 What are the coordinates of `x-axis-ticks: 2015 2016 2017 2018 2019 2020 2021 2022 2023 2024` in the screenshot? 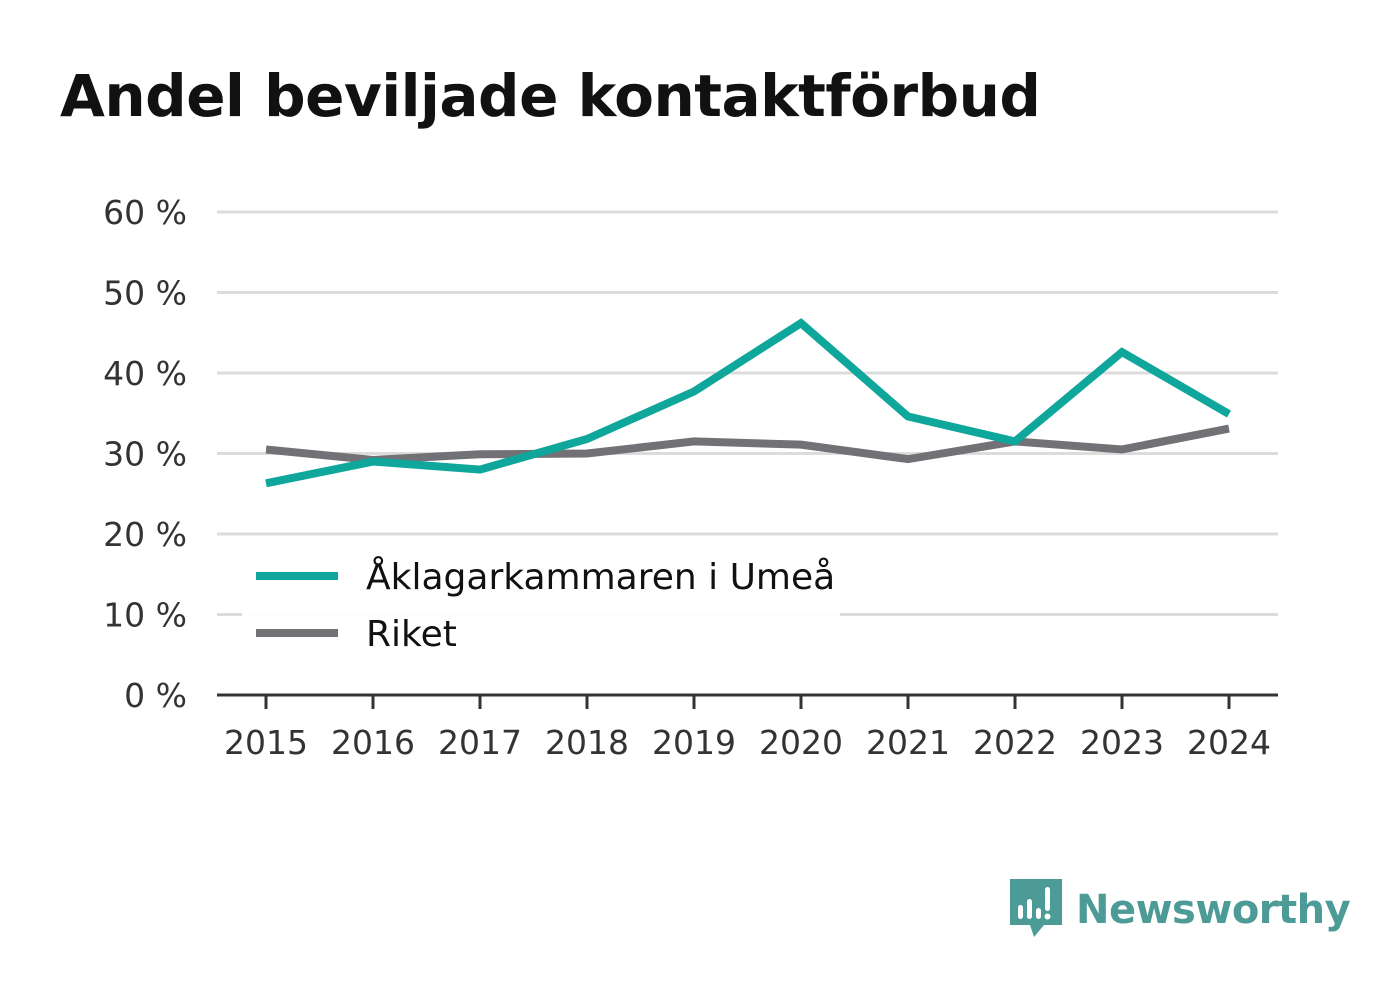 It's located at (747, 728).